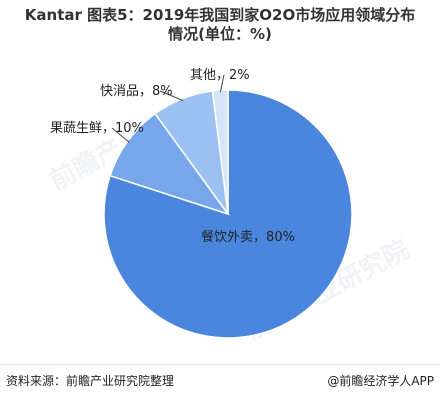 The height and width of the screenshot is (401, 440). What do you see at coordinates (248, 237) in the screenshot?
I see `slice-label-1: 餐饮外卖，80%` at bounding box center [248, 237].